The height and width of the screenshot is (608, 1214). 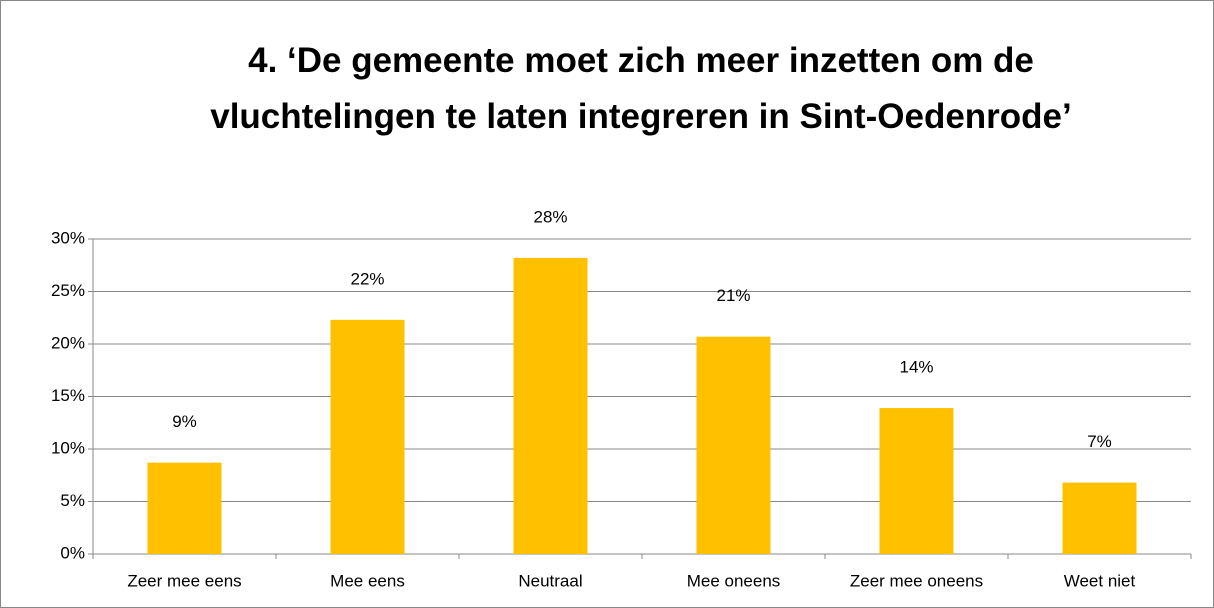 I want to click on x-tick-label: Zeer mee eens, so click(x=184, y=580).